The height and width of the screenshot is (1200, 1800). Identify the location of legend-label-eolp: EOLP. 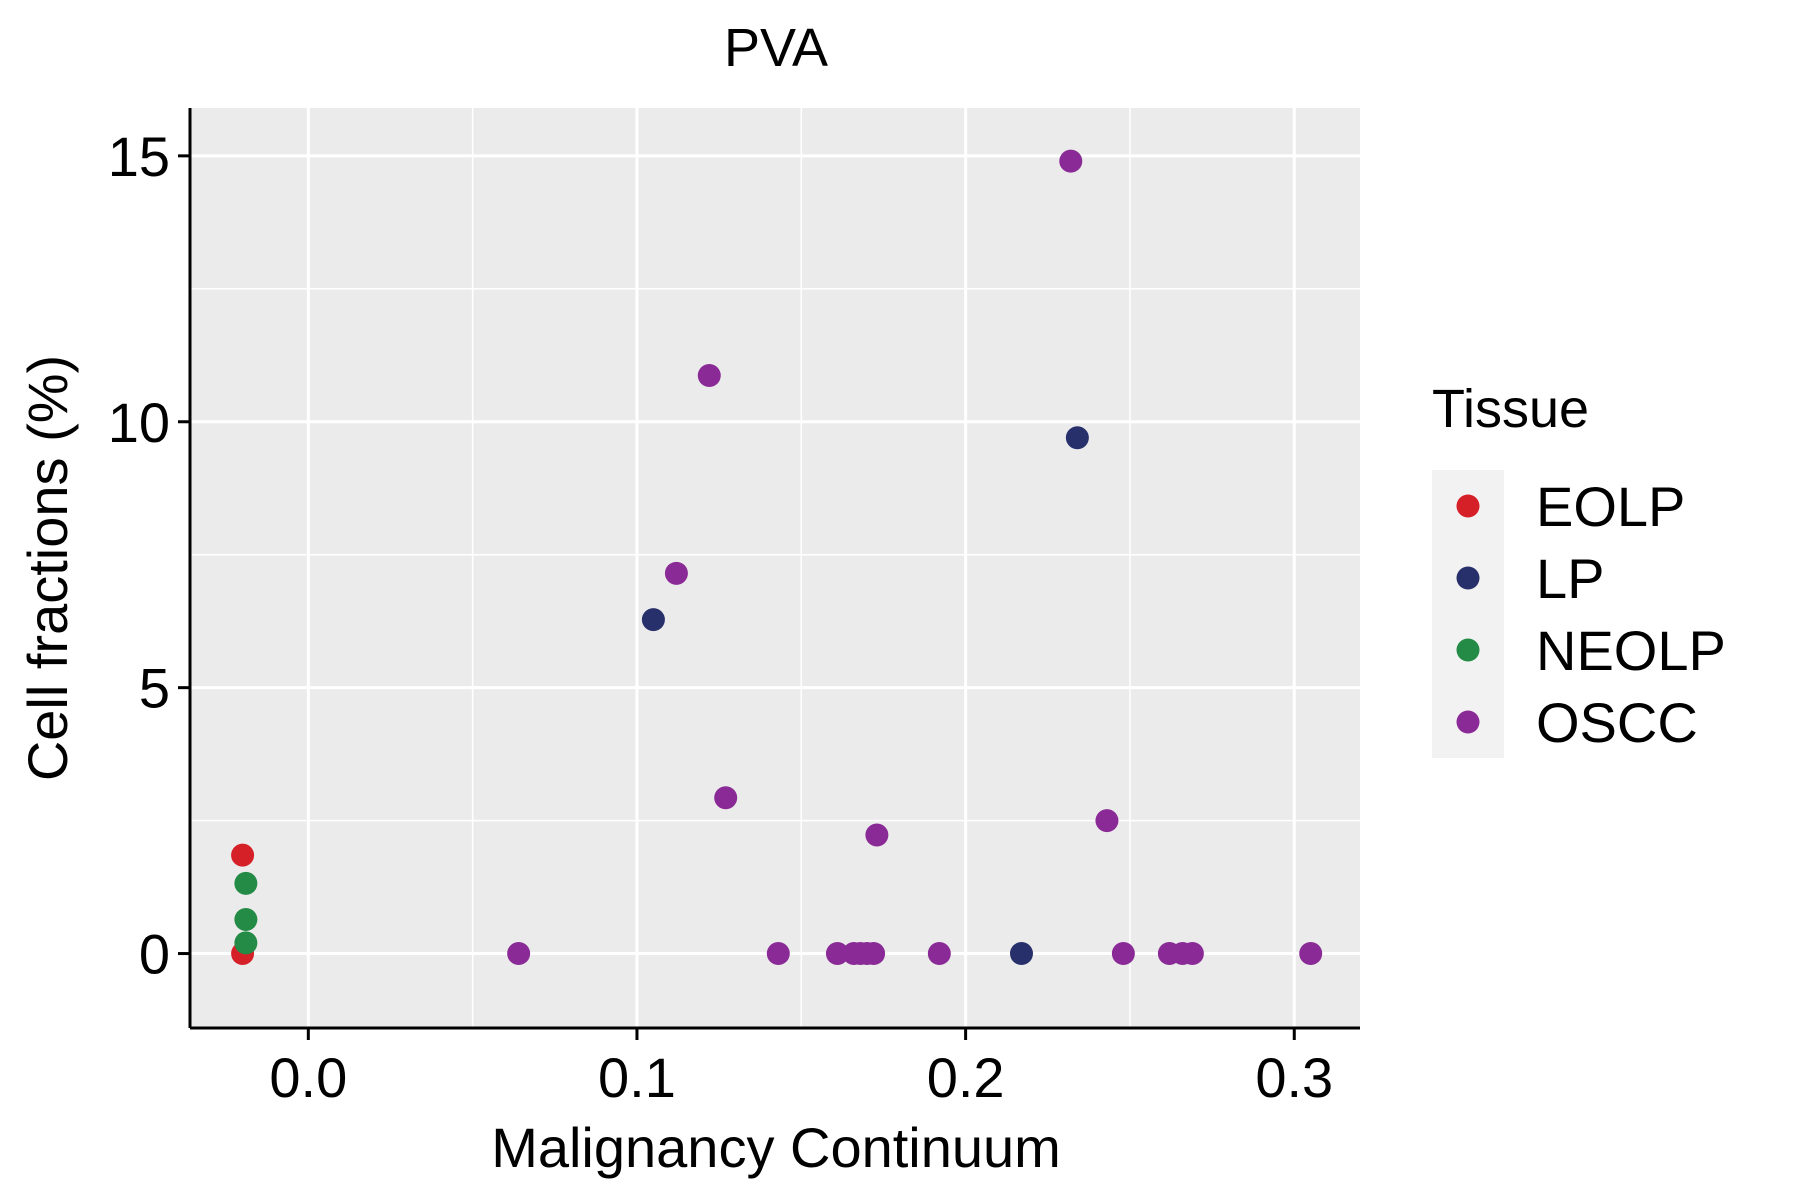
(1610, 506).